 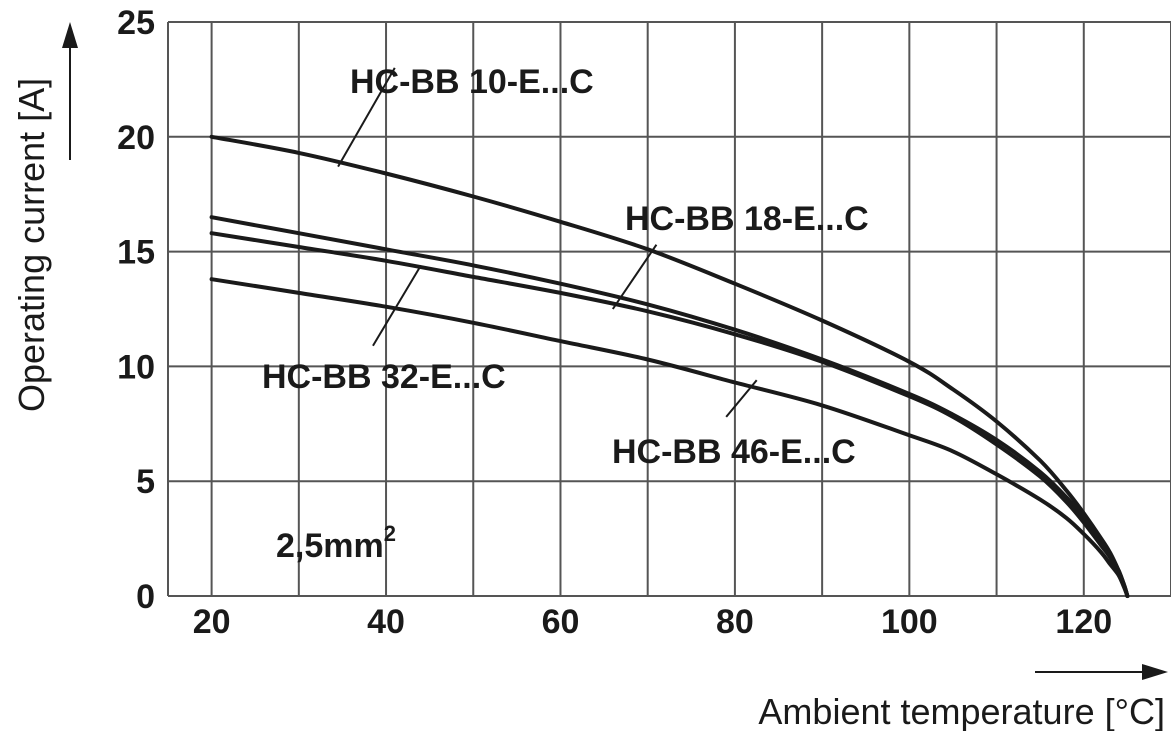 I want to click on x-tick-label-120: 120, so click(x=1083, y=622).